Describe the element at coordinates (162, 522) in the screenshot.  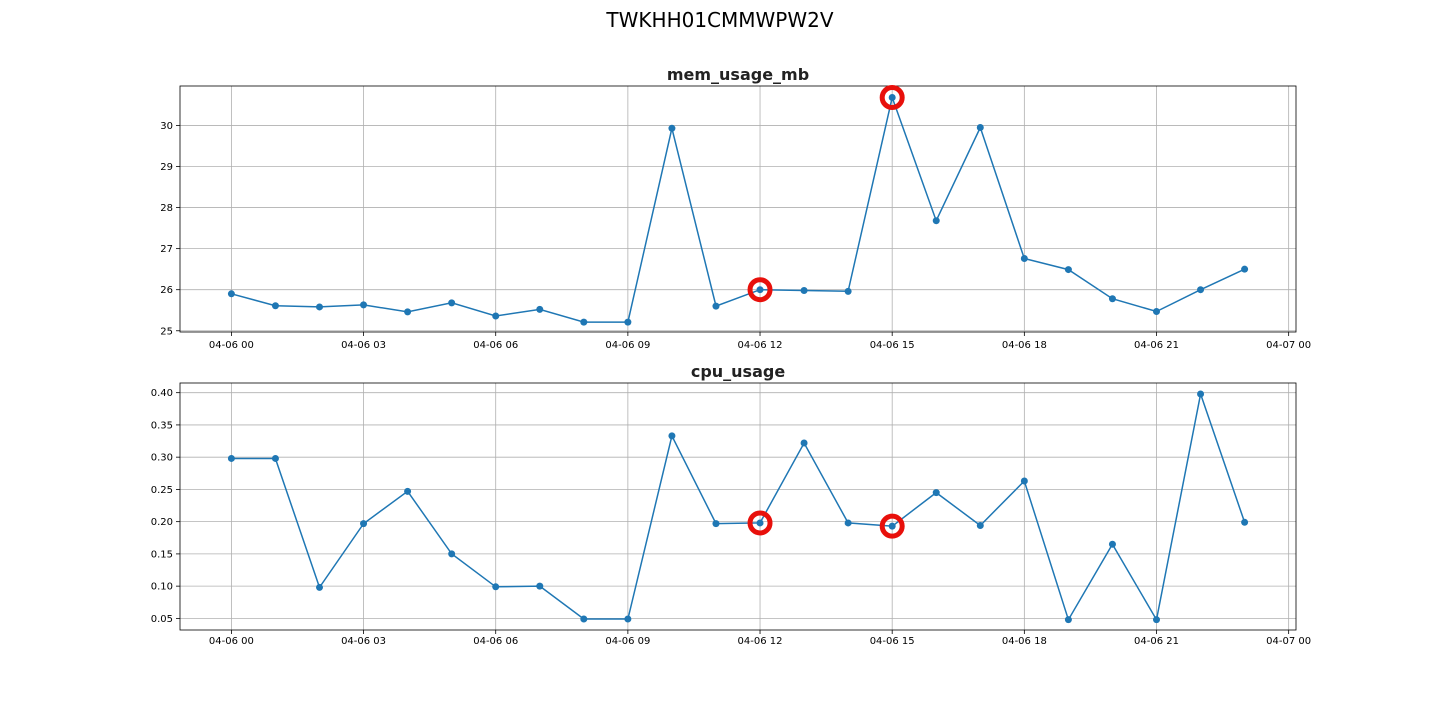
I see `y-tick-label: 0.20` at that location.